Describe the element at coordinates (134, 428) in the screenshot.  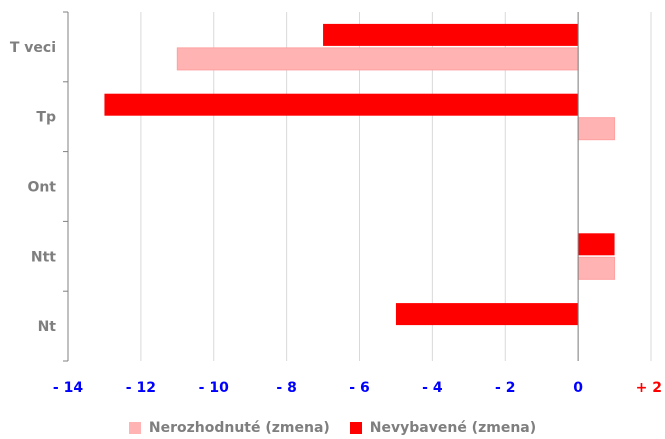
I see `legend-swatch-nerozhodnute` at that location.